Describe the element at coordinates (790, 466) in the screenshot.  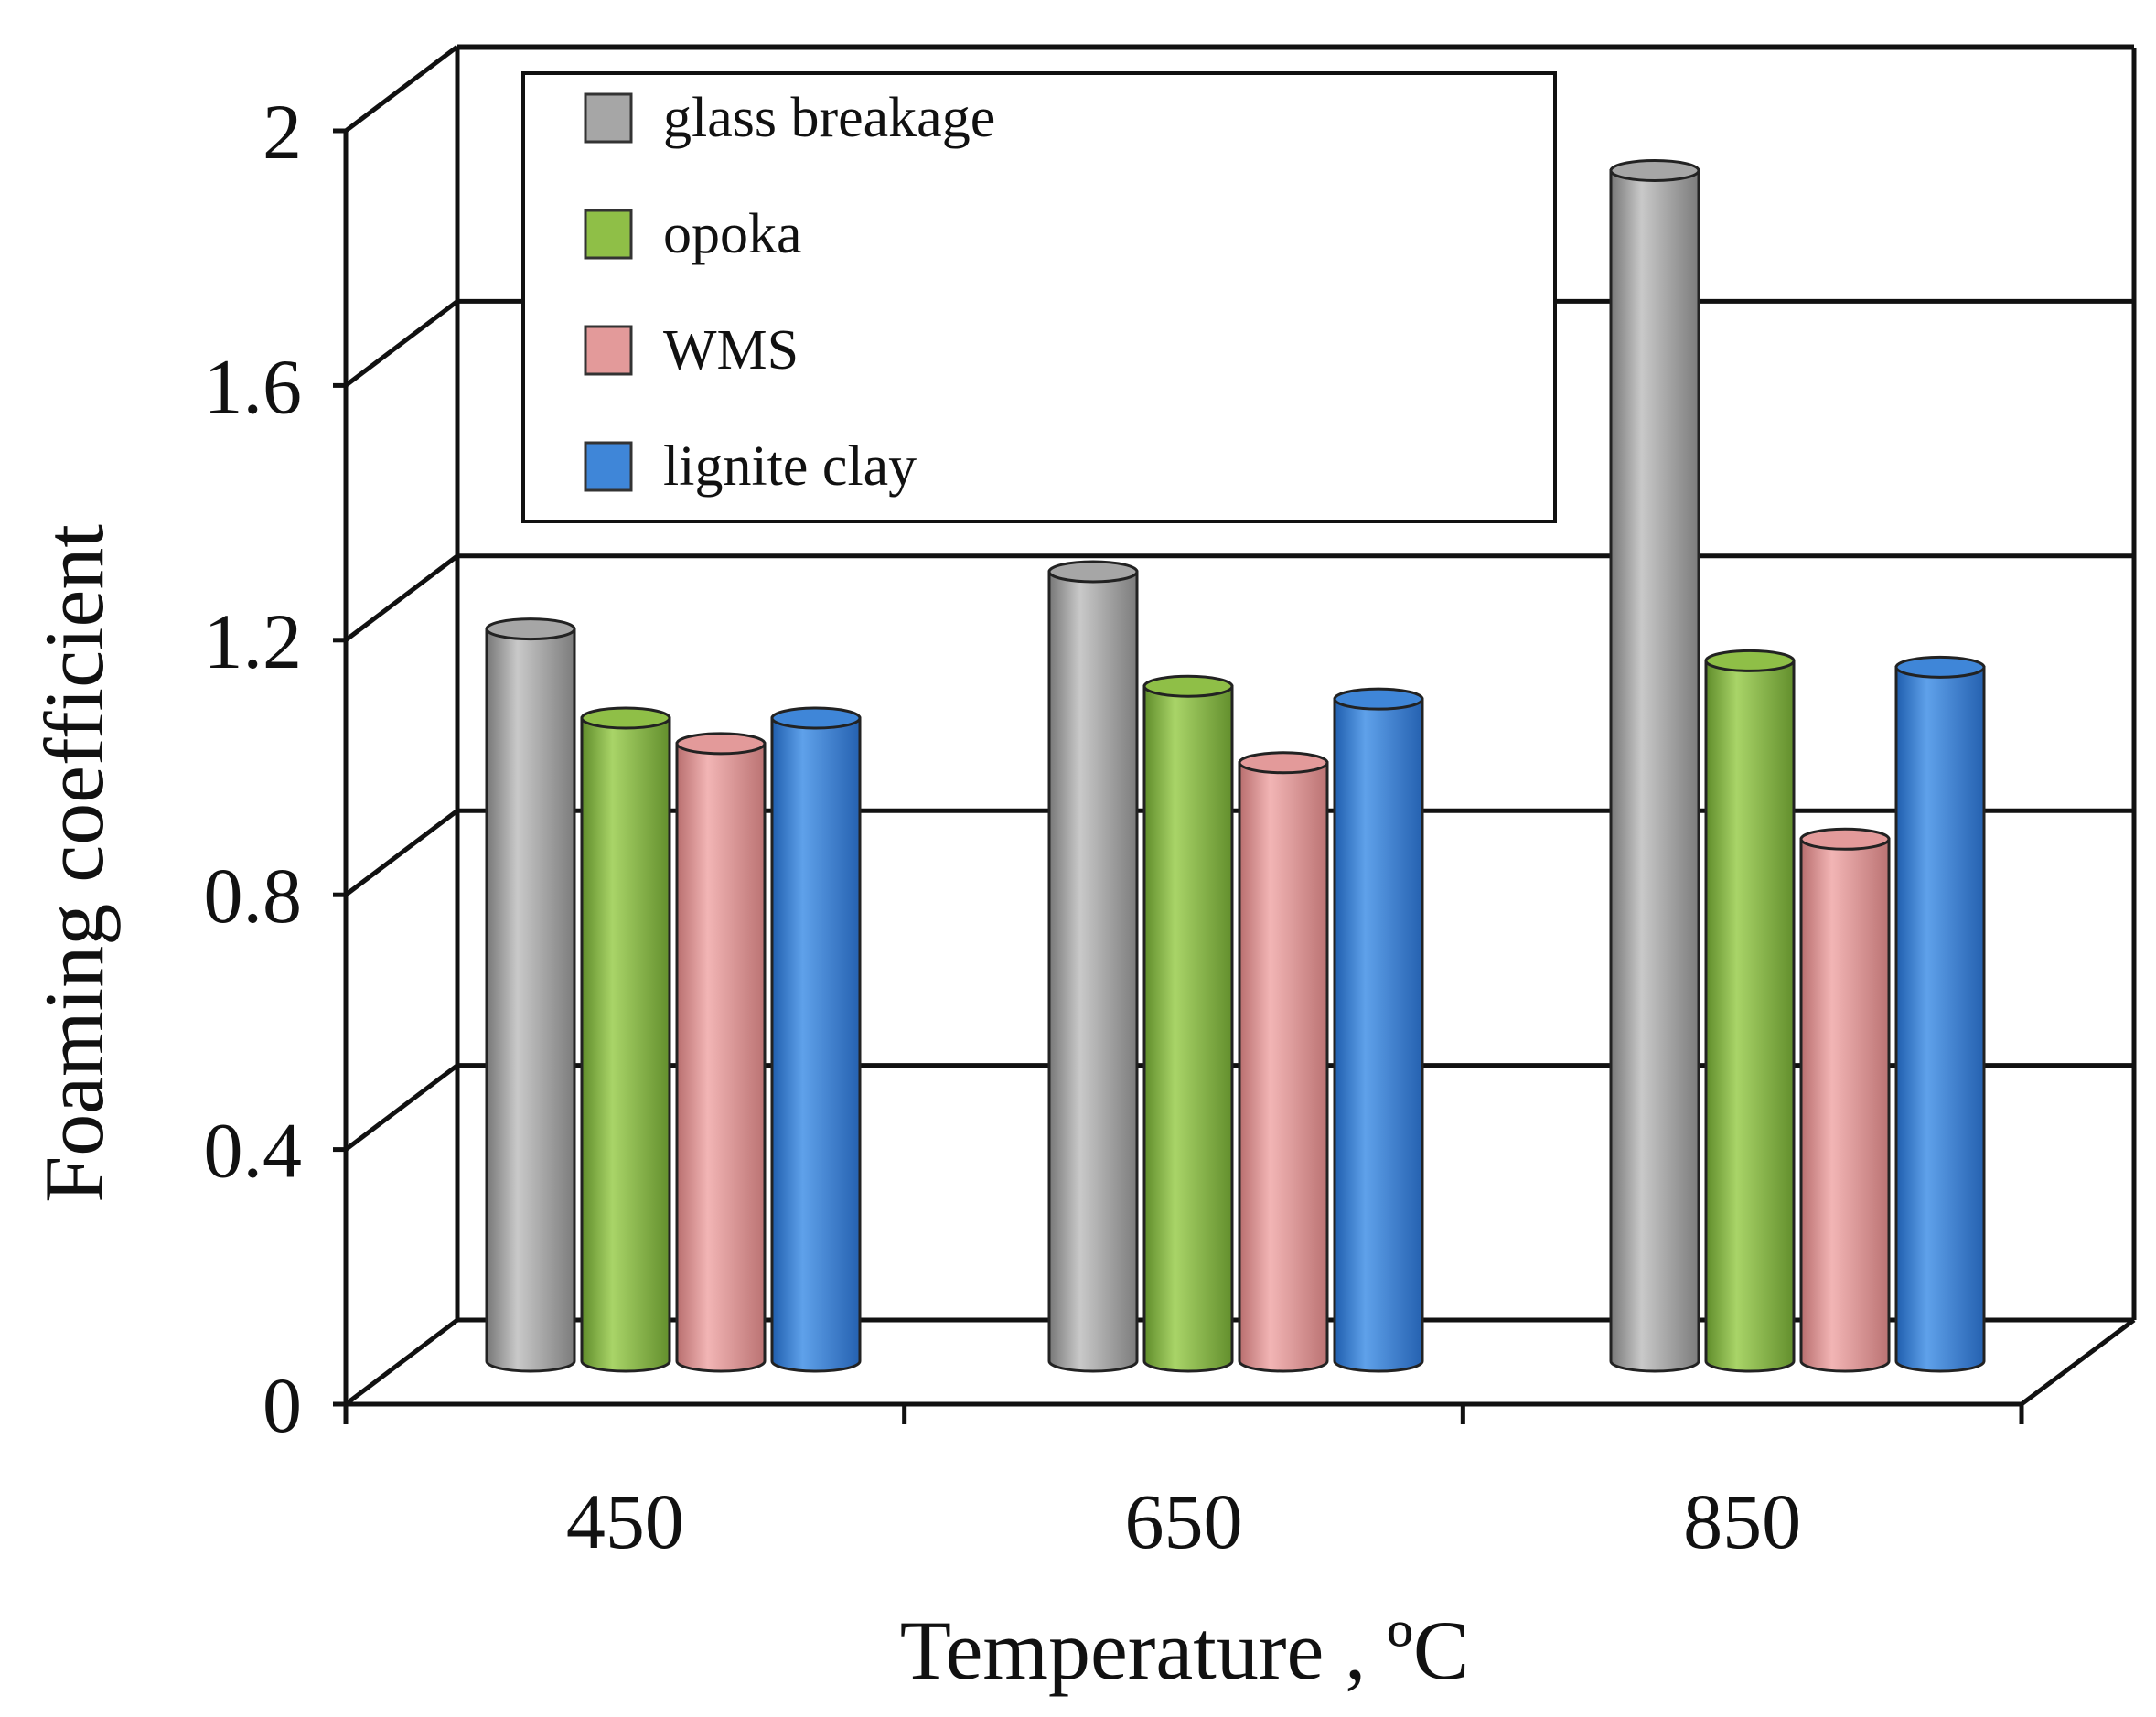
I see `legend-label: lignite clay` at that location.